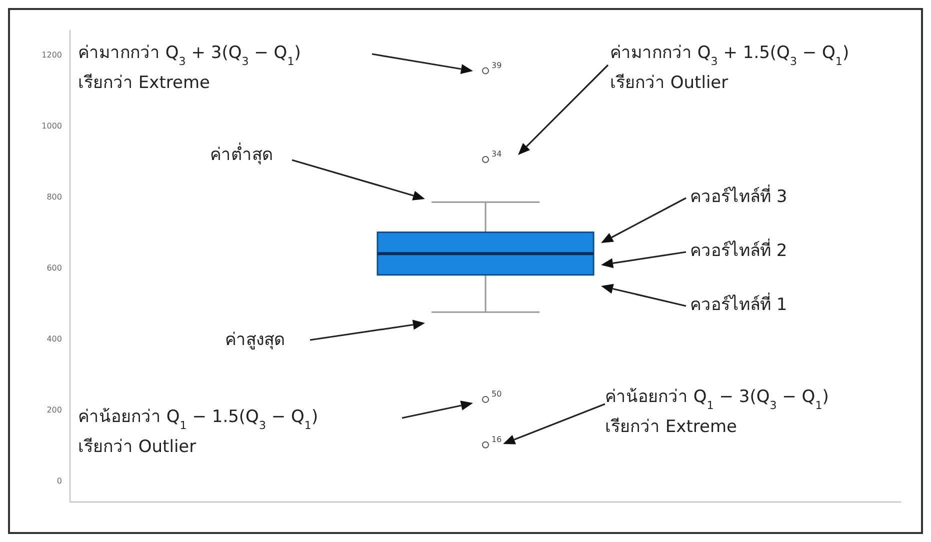  I want to click on annotation: 50, so click(497, 393).